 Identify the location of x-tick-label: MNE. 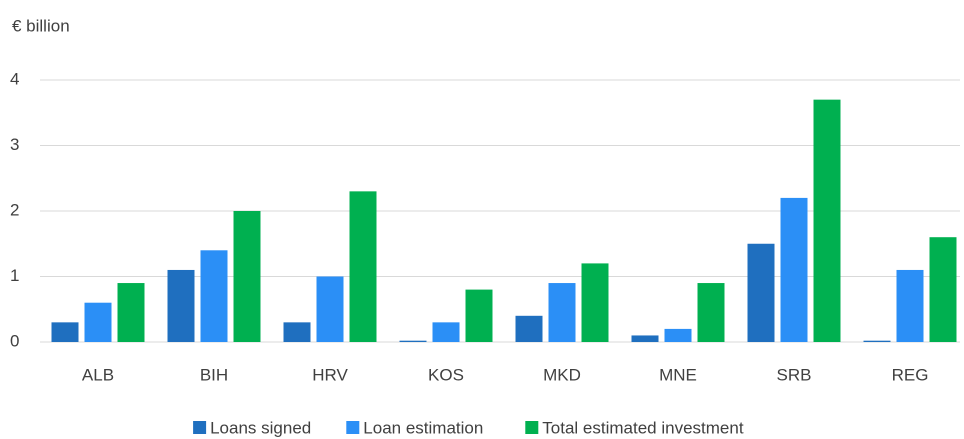
(678, 374).